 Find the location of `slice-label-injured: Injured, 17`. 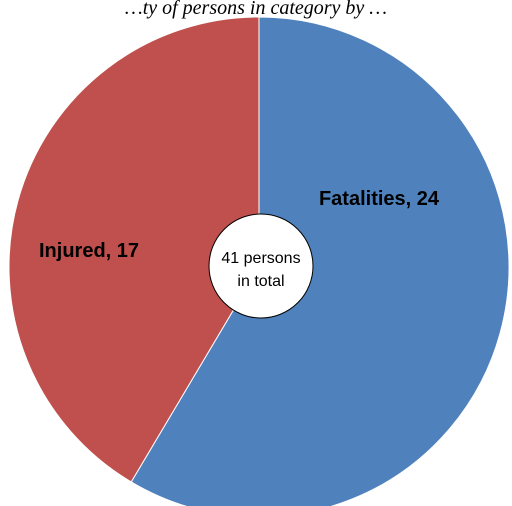

slice-label-injured: Injured, 17 is located at coordinates (89, 251).